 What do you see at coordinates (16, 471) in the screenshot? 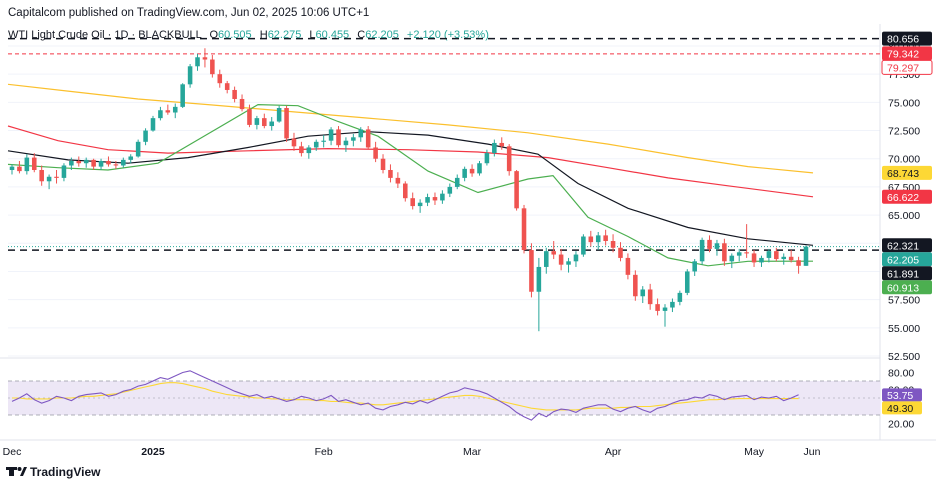
I see `tradingview-icon` at bounding box center [16, 471].